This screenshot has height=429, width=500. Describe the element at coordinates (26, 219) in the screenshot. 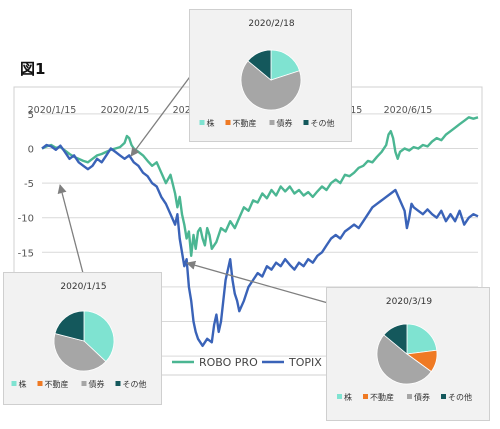

I see `y-tick-label: -10` at that location.